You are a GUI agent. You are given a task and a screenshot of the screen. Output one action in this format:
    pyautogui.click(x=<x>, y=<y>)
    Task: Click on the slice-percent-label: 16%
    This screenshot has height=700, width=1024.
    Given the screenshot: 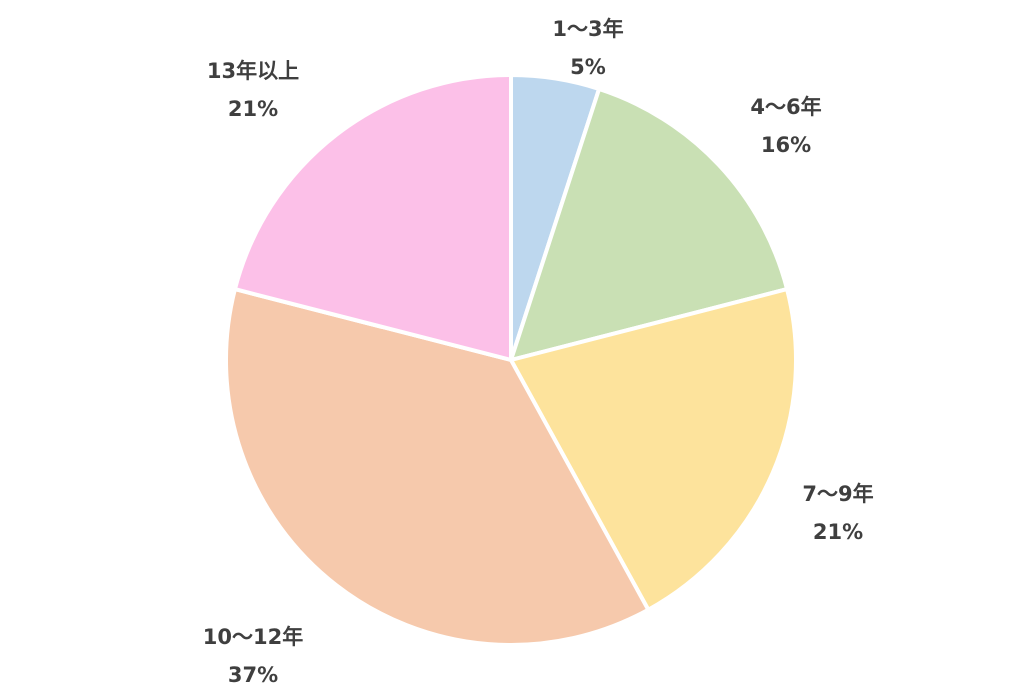 What is the action you would take?
    pyautogui.click(x=786, y=145)
    